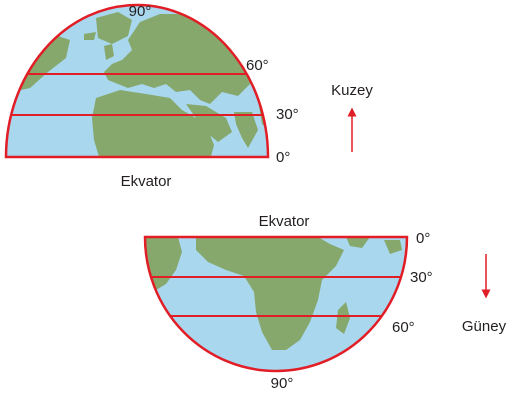 This screenshot has height=400, width=514. I want to click on north-latitude-60-label: 60°, so click(257, 65).